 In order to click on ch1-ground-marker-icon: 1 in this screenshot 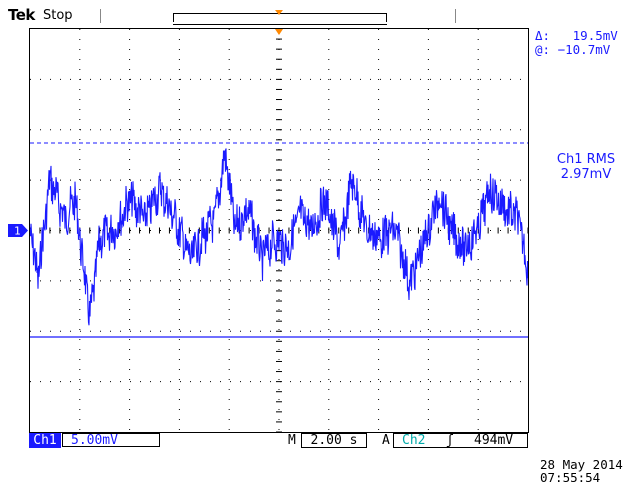, I will do `click(18, 230)`.